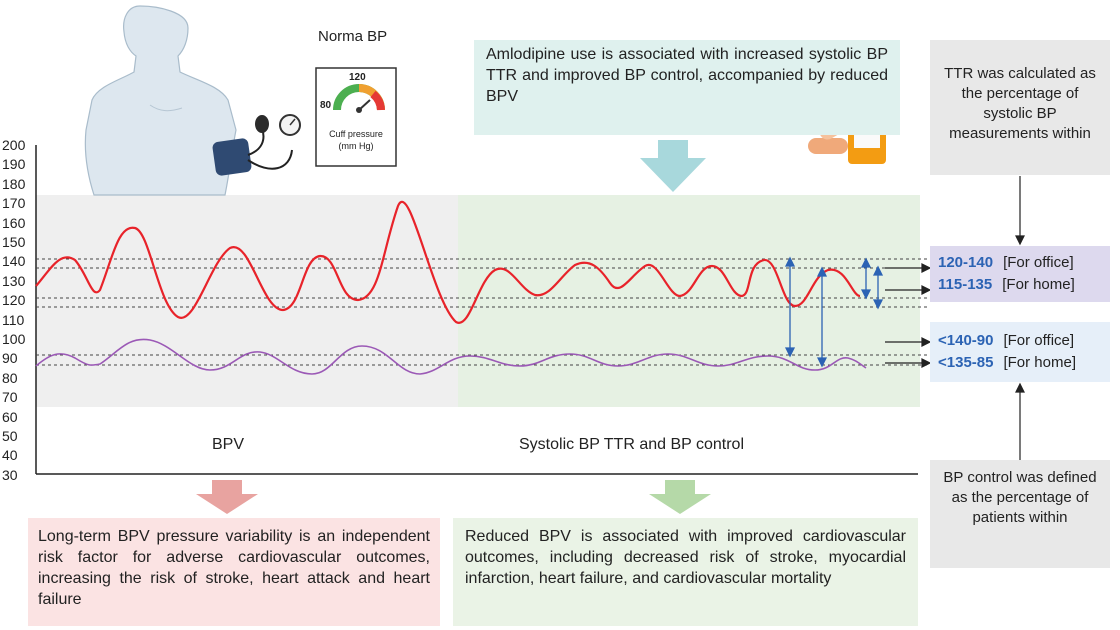 This screenshot has width=1120, height=630. What do you see at coordinates (356, 140) in the screenshot?
I see `gauge-caption: Cuff pressure (mm Hg)` at bounding box center [356, 140].